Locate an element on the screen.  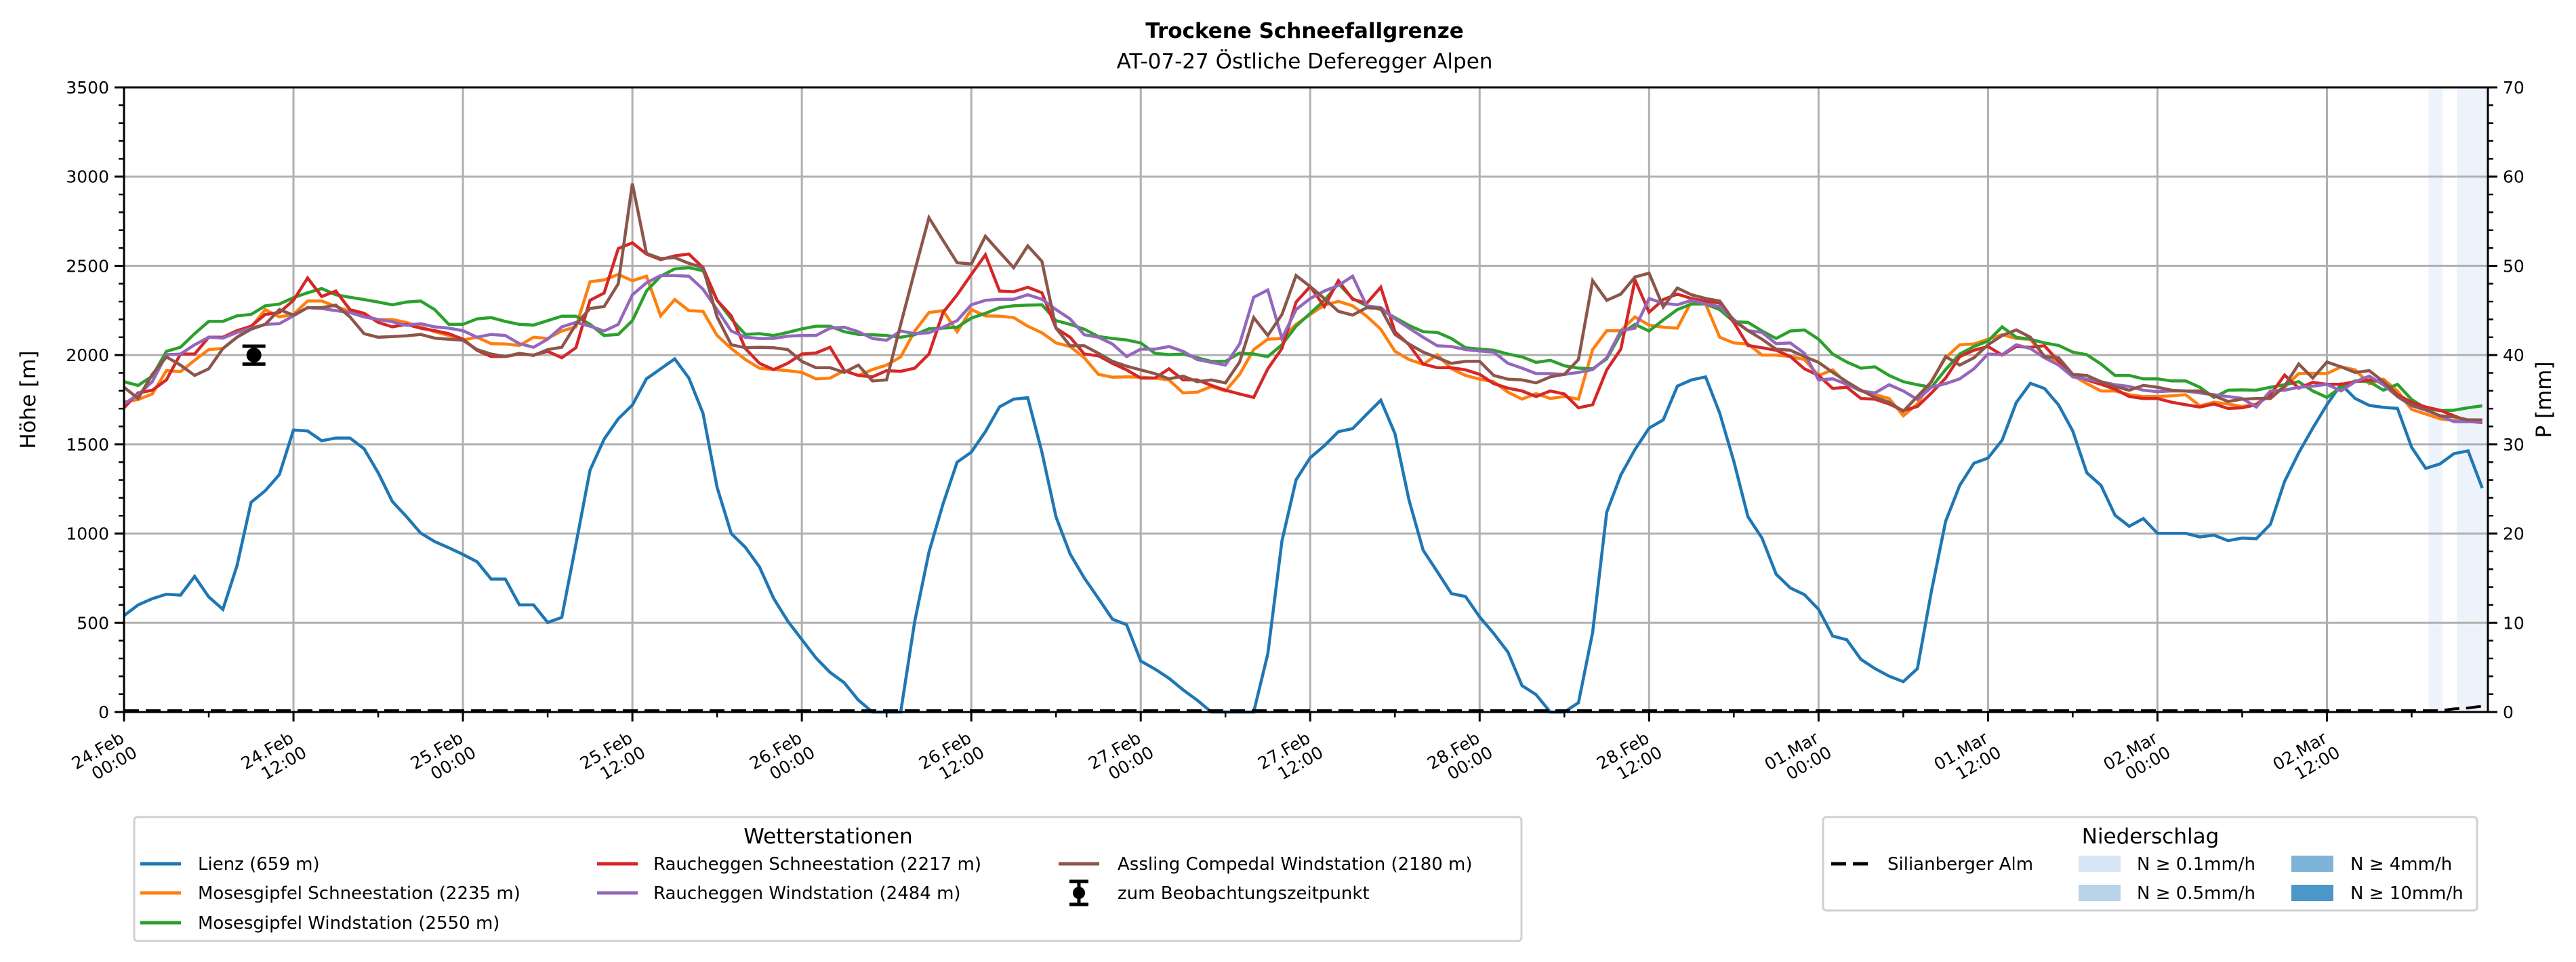
y2-tick-label: 20 is located at coordinates (2514, 534).